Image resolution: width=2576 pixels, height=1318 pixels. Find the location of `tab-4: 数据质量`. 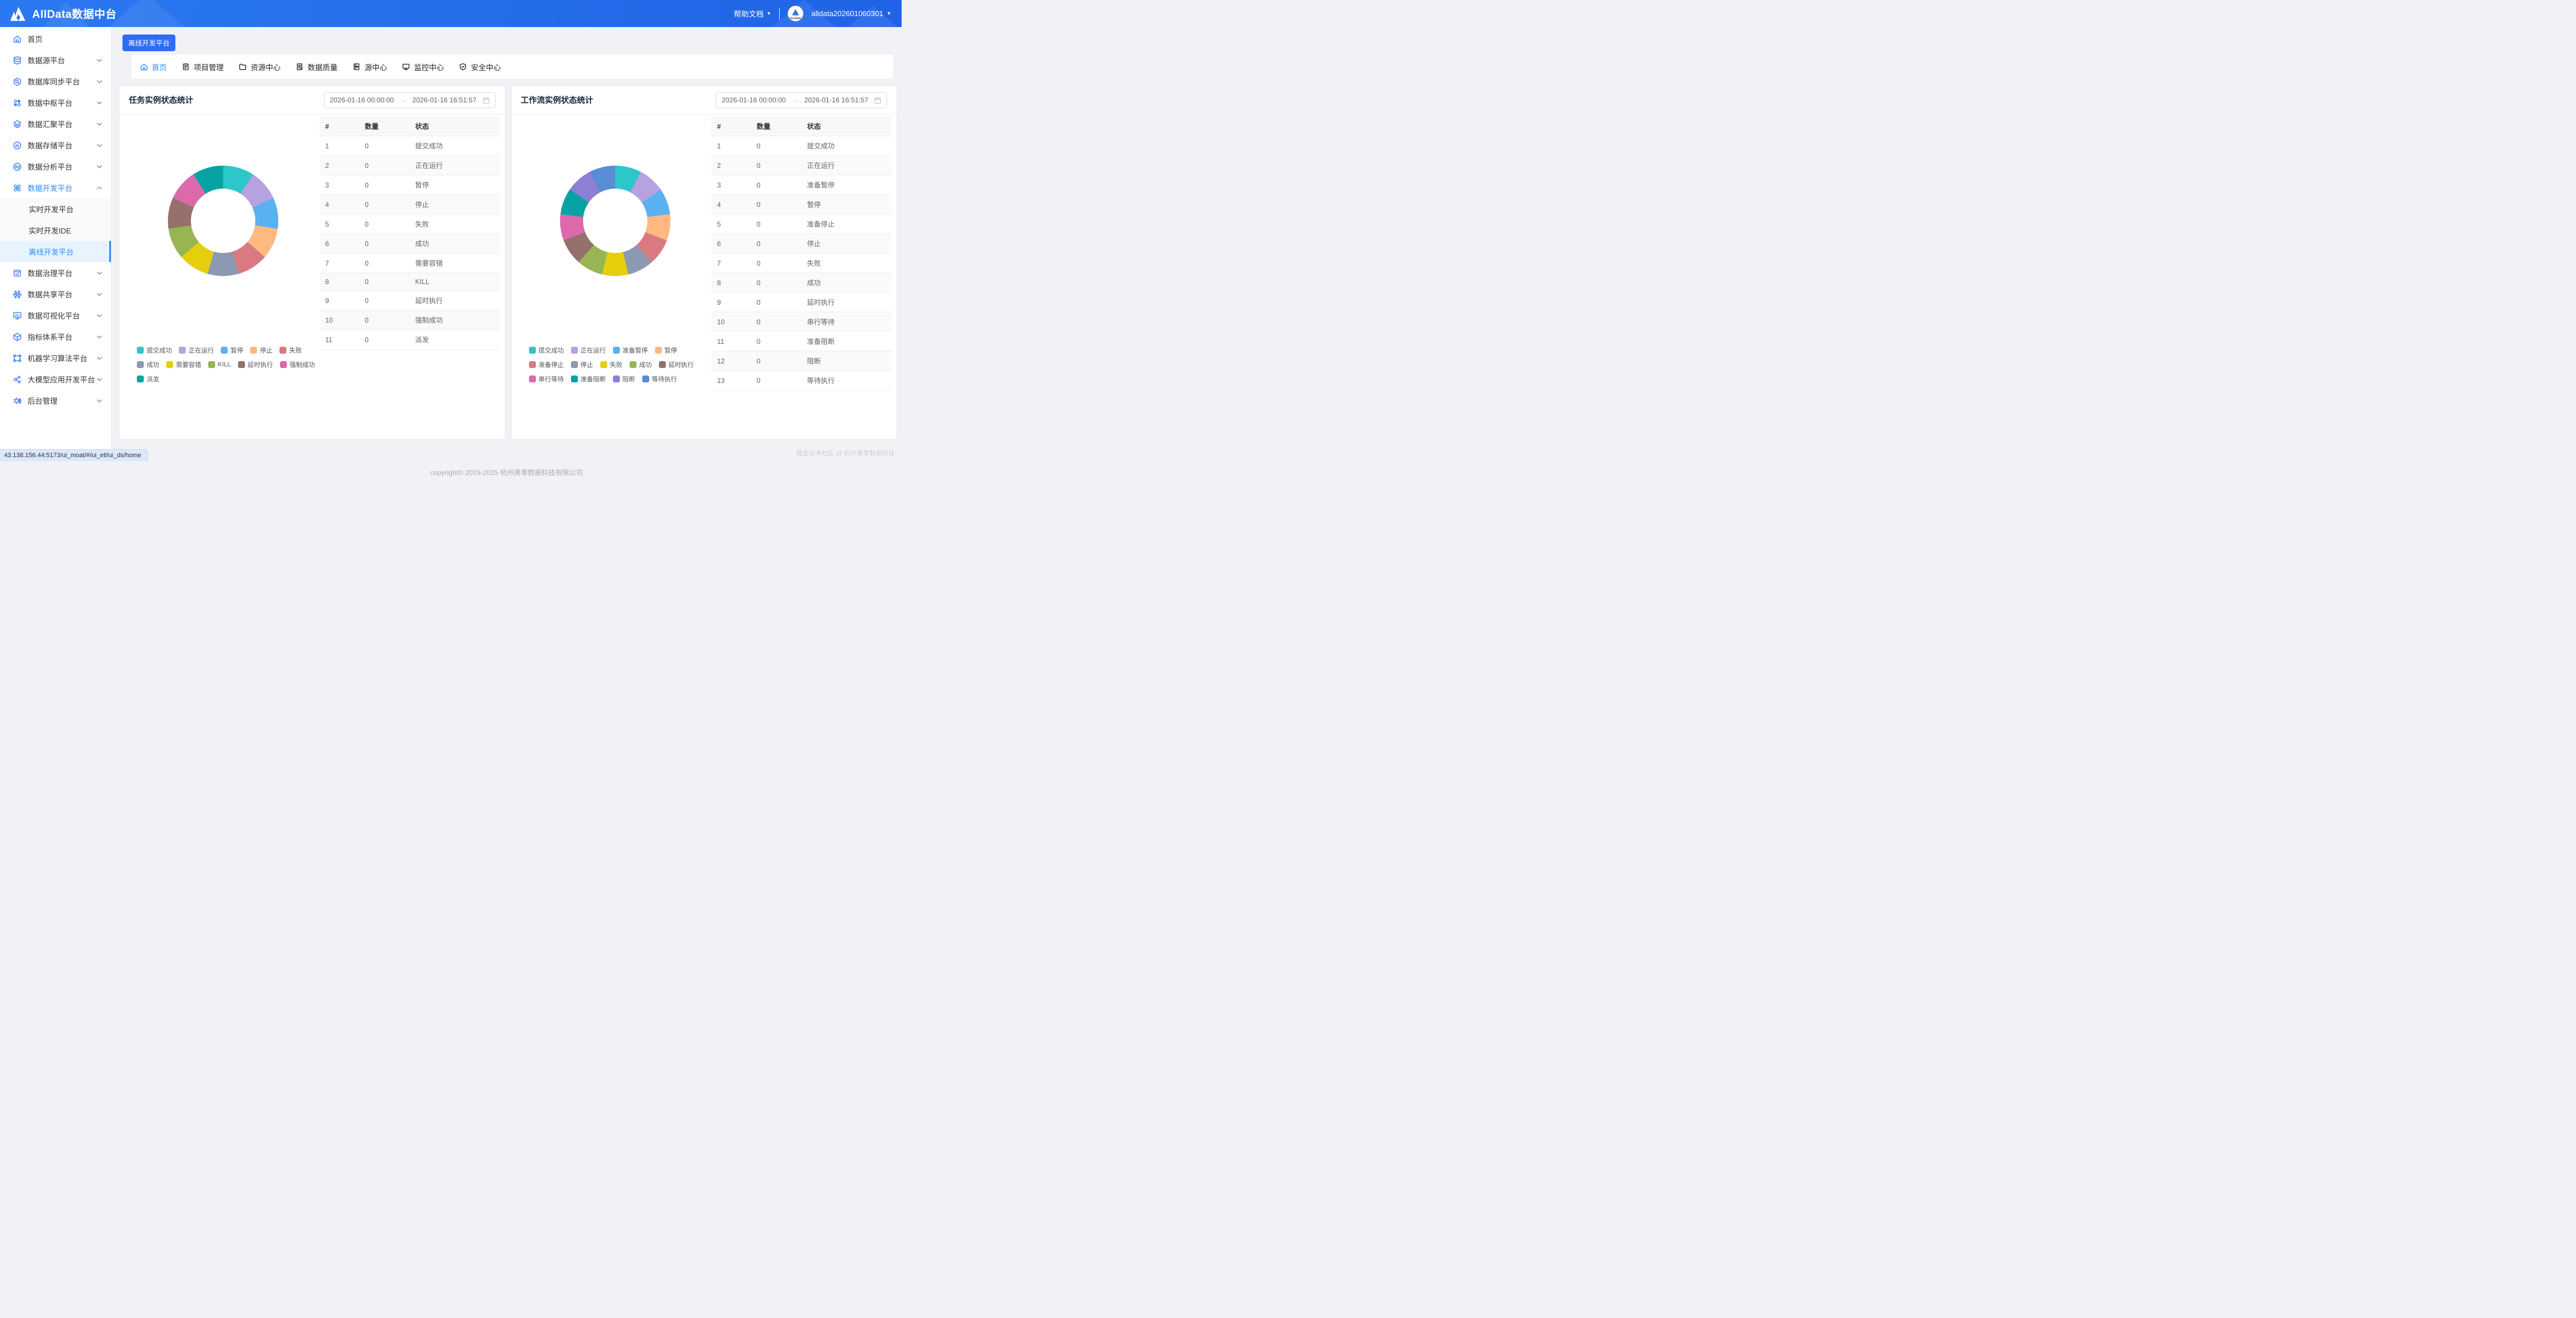

tab-4: 数据质量 is located at coordinates (317, 67).